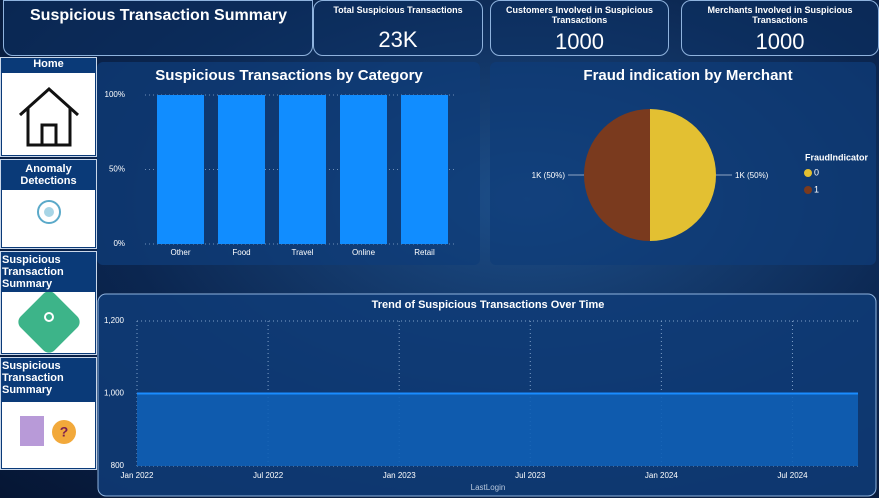 The image size is (879, 498). Describe the element at coordinates (488, 487) in the screenshot. I see `x-axis-title: LastLogin` at that location.